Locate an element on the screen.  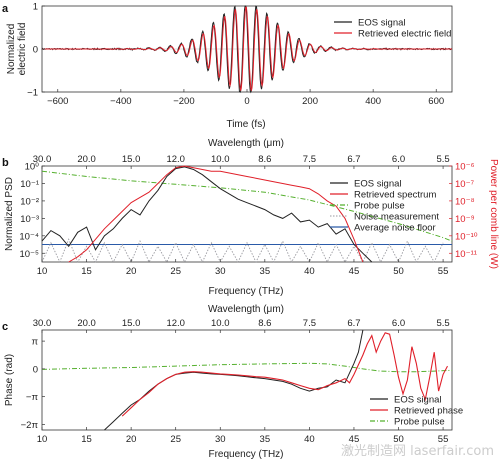
panel-c-y-tick-label: 0 is located at coordinates (35, 369).